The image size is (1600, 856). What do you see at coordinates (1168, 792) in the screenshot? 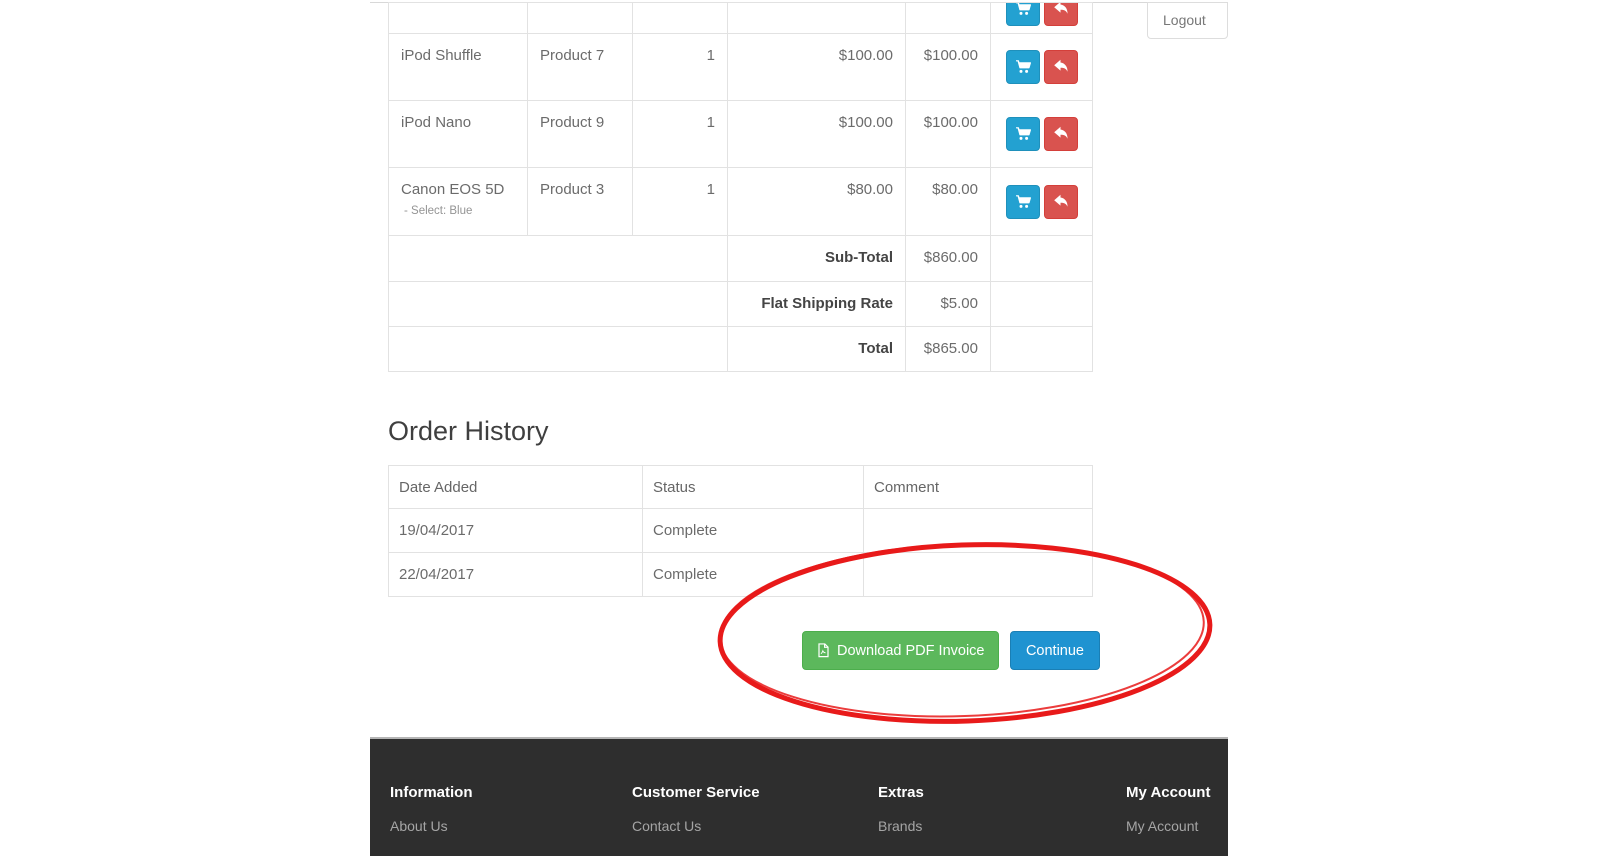
I see `footer-heading: My Account` at bounding box center [1168, 792].